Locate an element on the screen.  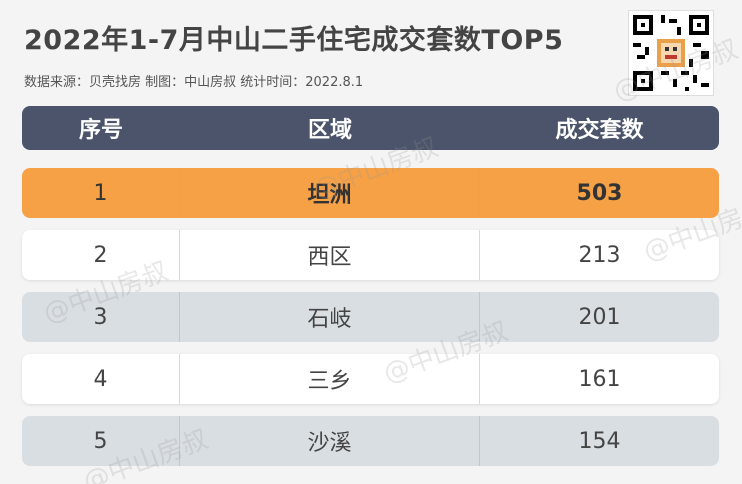
district-cell: 石岐 is located at coordinates (330, 317).